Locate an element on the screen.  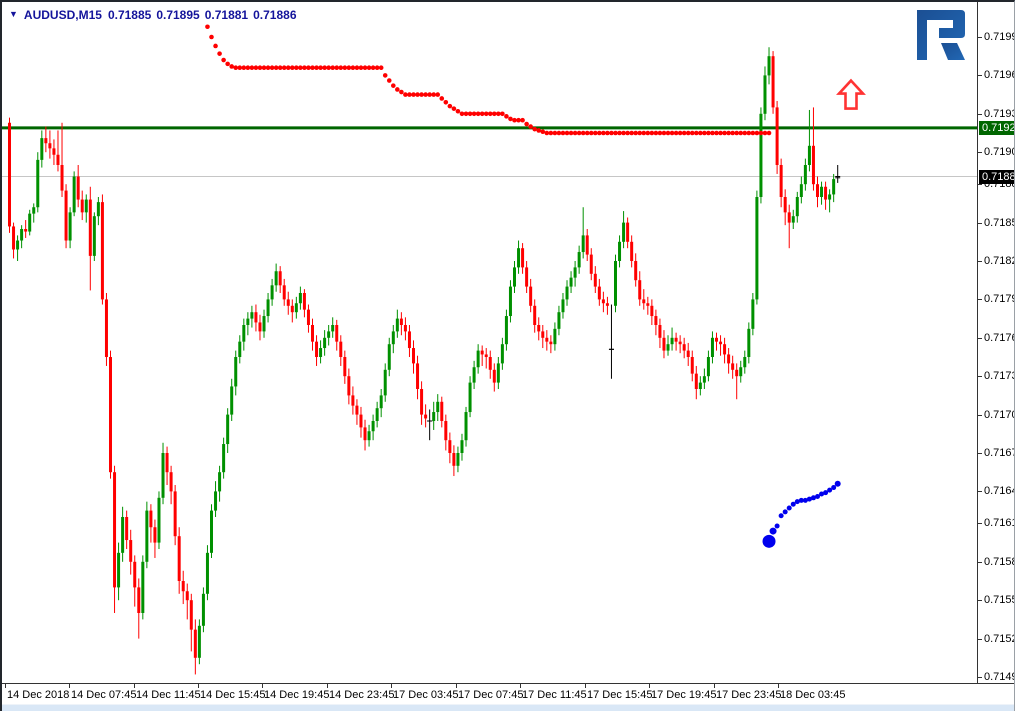
time-axis-label: 14 Dec 19:45 is located at coordinates (297, 695).